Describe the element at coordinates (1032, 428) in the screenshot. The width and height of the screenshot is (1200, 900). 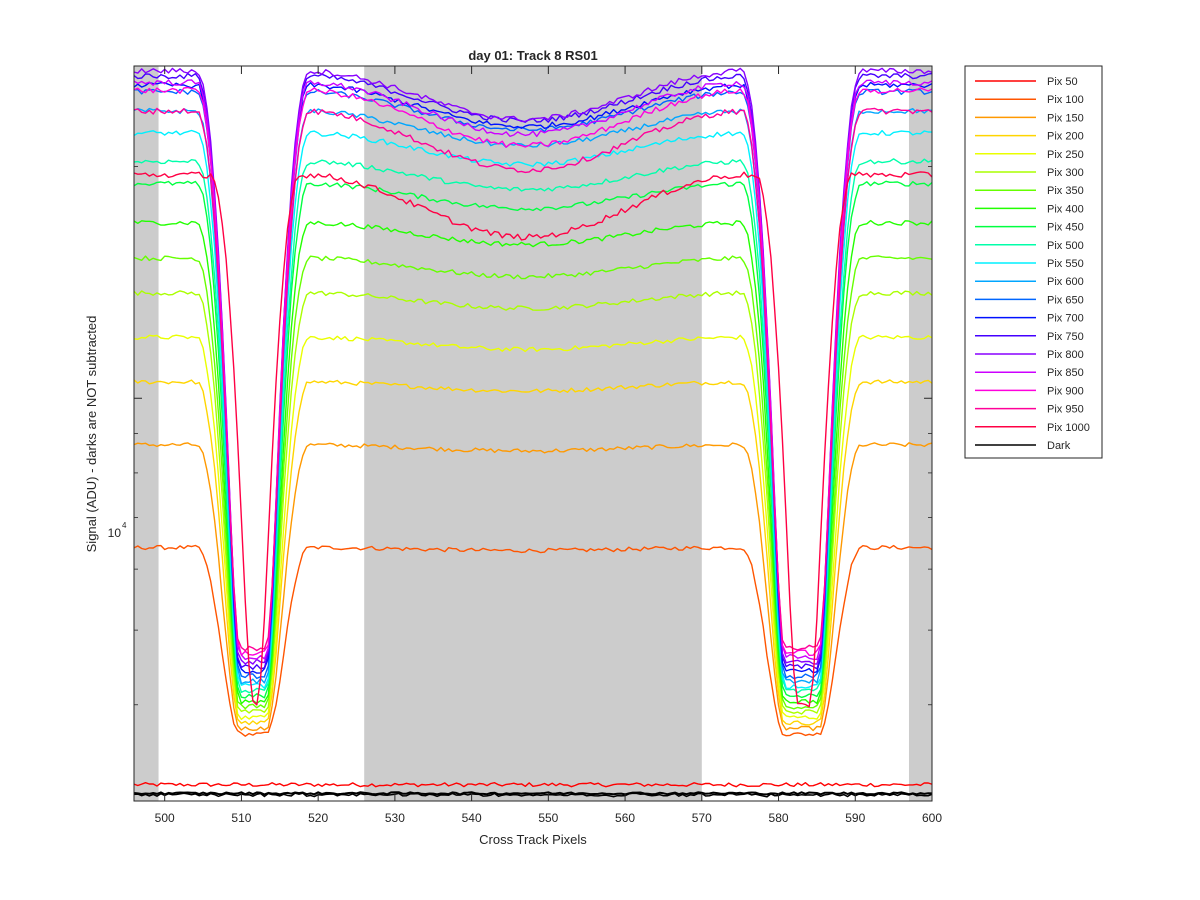
I see `legend-item: Pix 1000` at that location.